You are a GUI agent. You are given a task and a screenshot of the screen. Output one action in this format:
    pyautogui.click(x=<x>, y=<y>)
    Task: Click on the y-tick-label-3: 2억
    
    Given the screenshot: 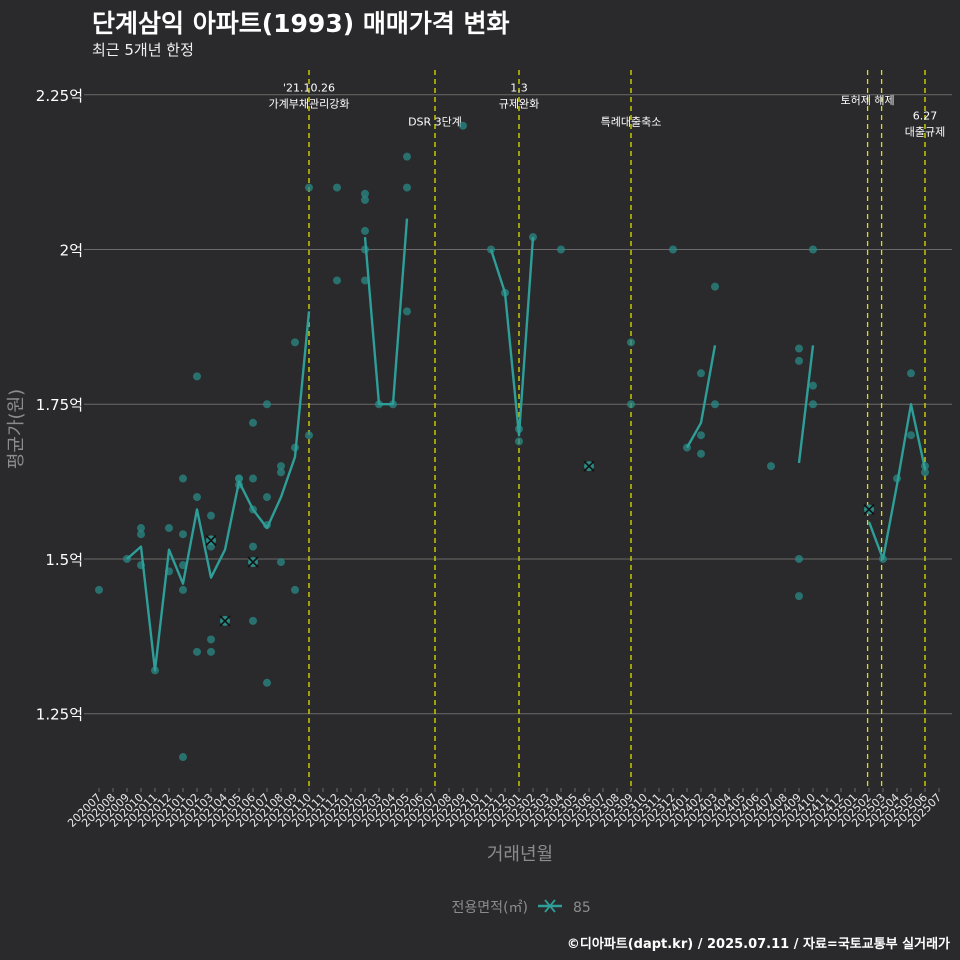 What is the action you would take?
    pyautogui.click(x=71, y=251)
    